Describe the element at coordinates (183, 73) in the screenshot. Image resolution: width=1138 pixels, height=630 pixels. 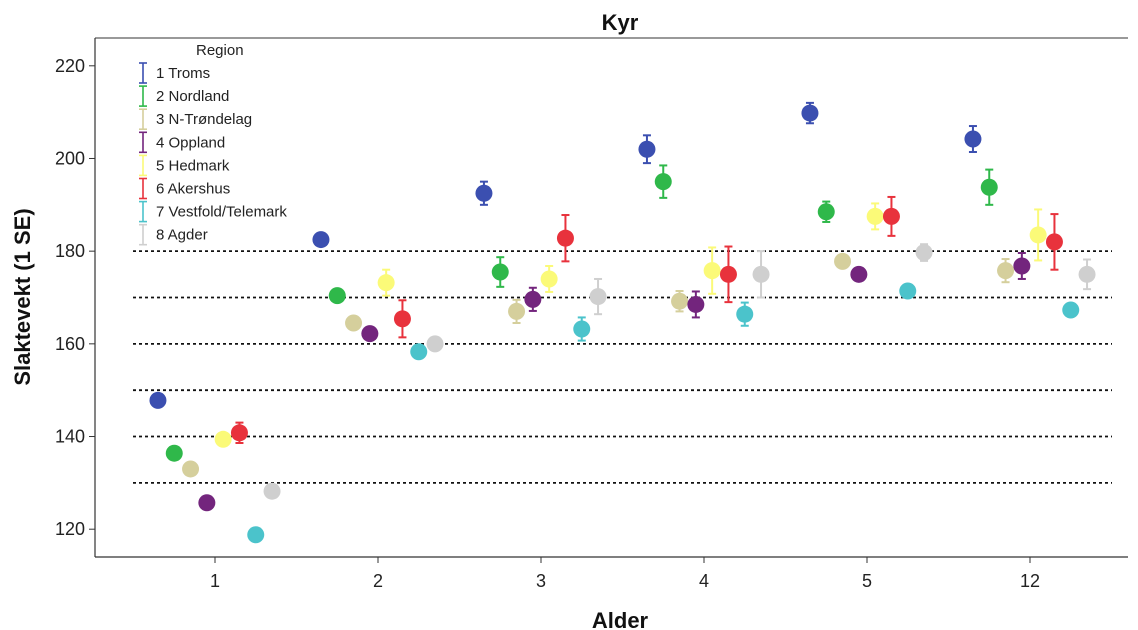
I see `legend-label: 1 Troms` at that location.